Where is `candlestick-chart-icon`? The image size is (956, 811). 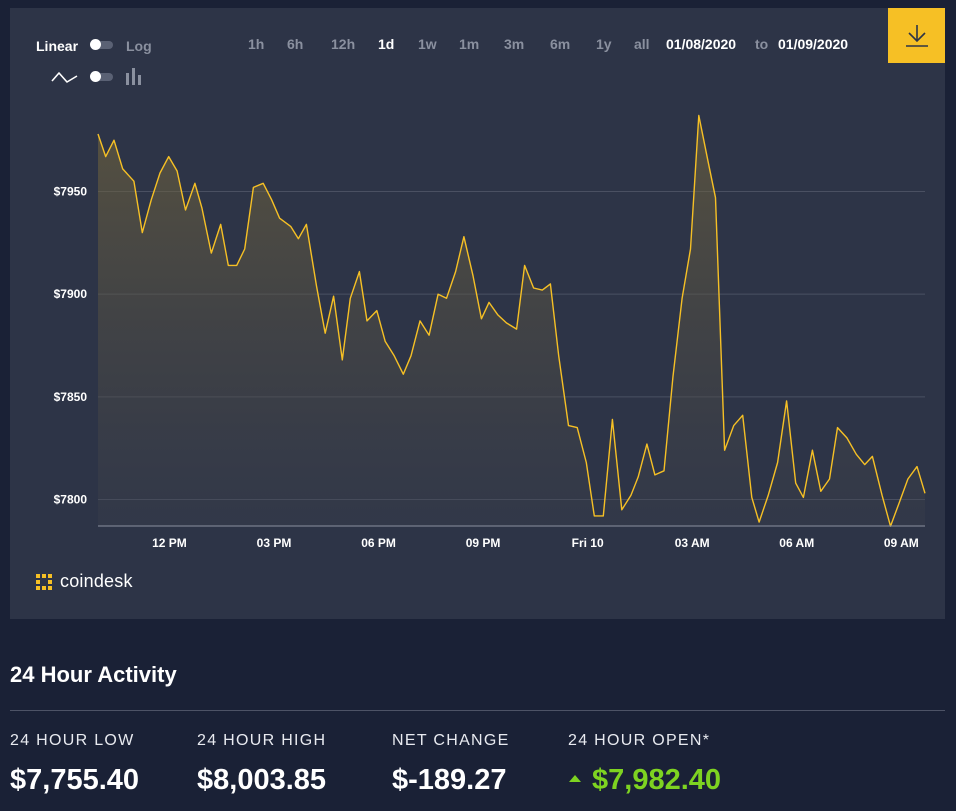
candlestick-chart-icon is located at coordinates (134, 77).